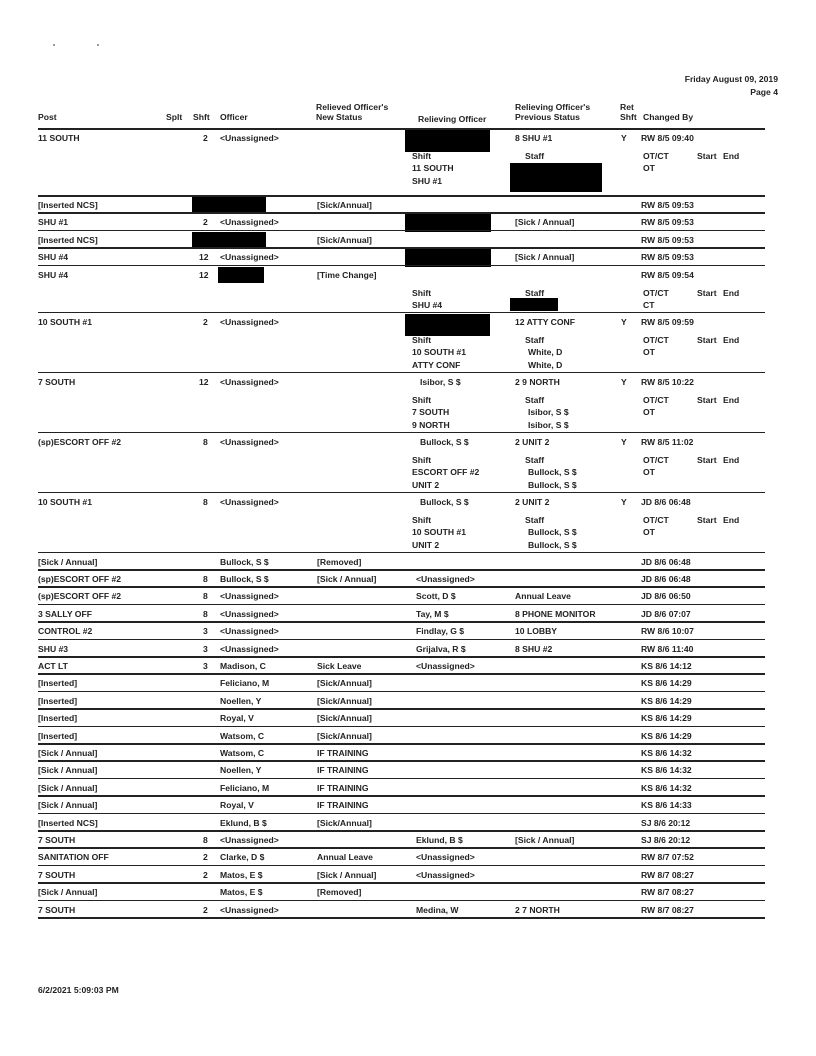  I want to click on changed-by-cell: KS 8/6 14:12, so click(666, 666).